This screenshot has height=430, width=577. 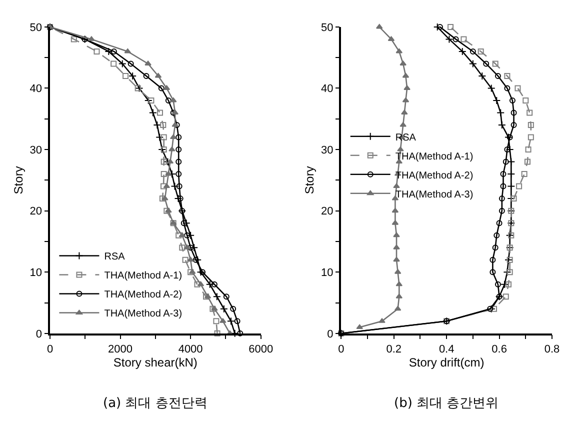 What do you see at coordinates (190, 349) in the screenshot?
I see `x-tick-label: 4000` at bounding box center [190, 349].